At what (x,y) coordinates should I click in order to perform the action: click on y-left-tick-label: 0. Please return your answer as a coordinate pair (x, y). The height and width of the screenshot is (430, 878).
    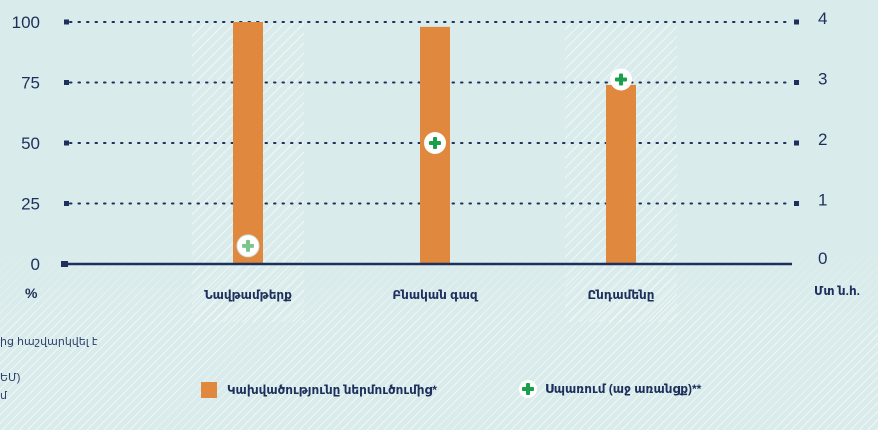
    Looking at the image, I should click on (35, 264).